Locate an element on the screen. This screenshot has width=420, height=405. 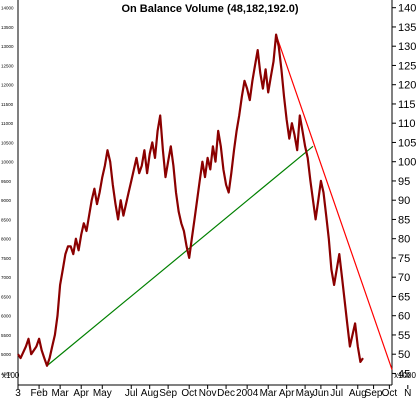
right-axis-tick-label: 85 is located at coordinates (404, 220).